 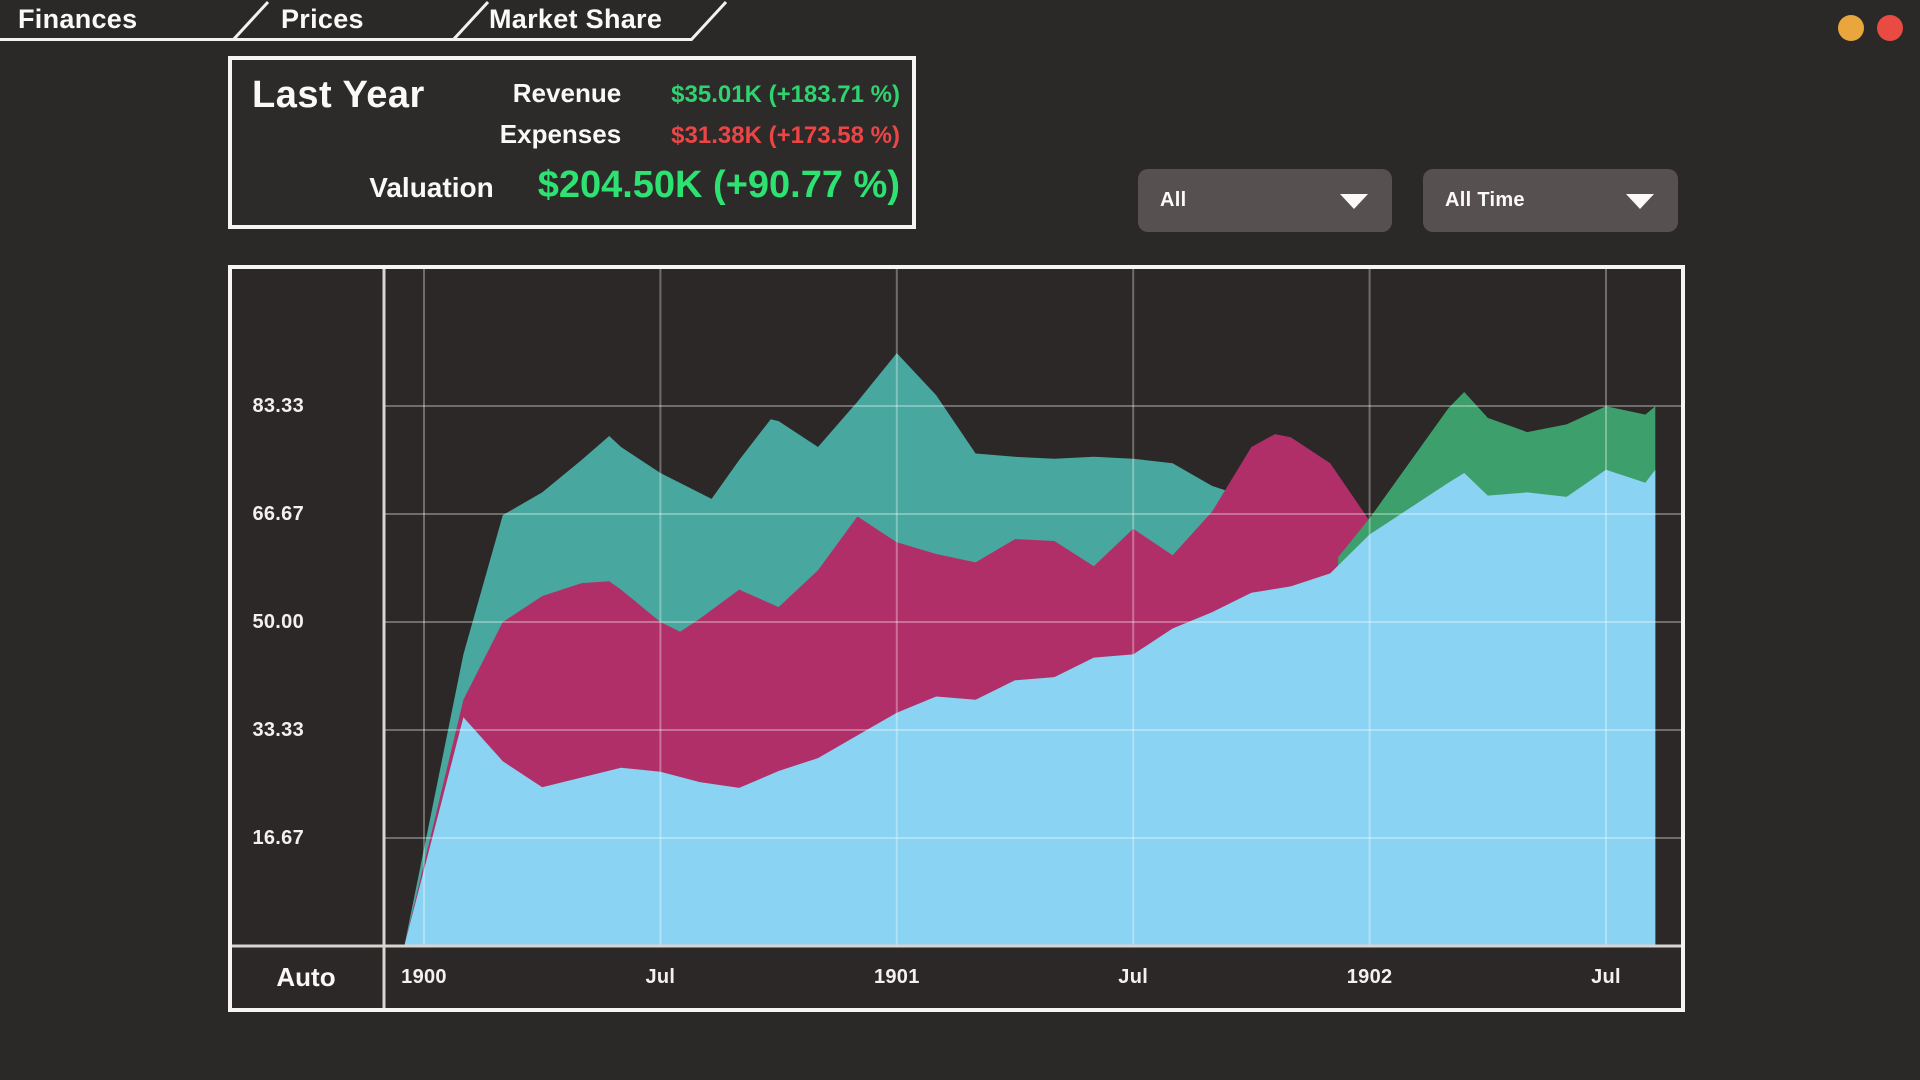 I want to click on tab-prices: Prices, so click(x=322, y=19).